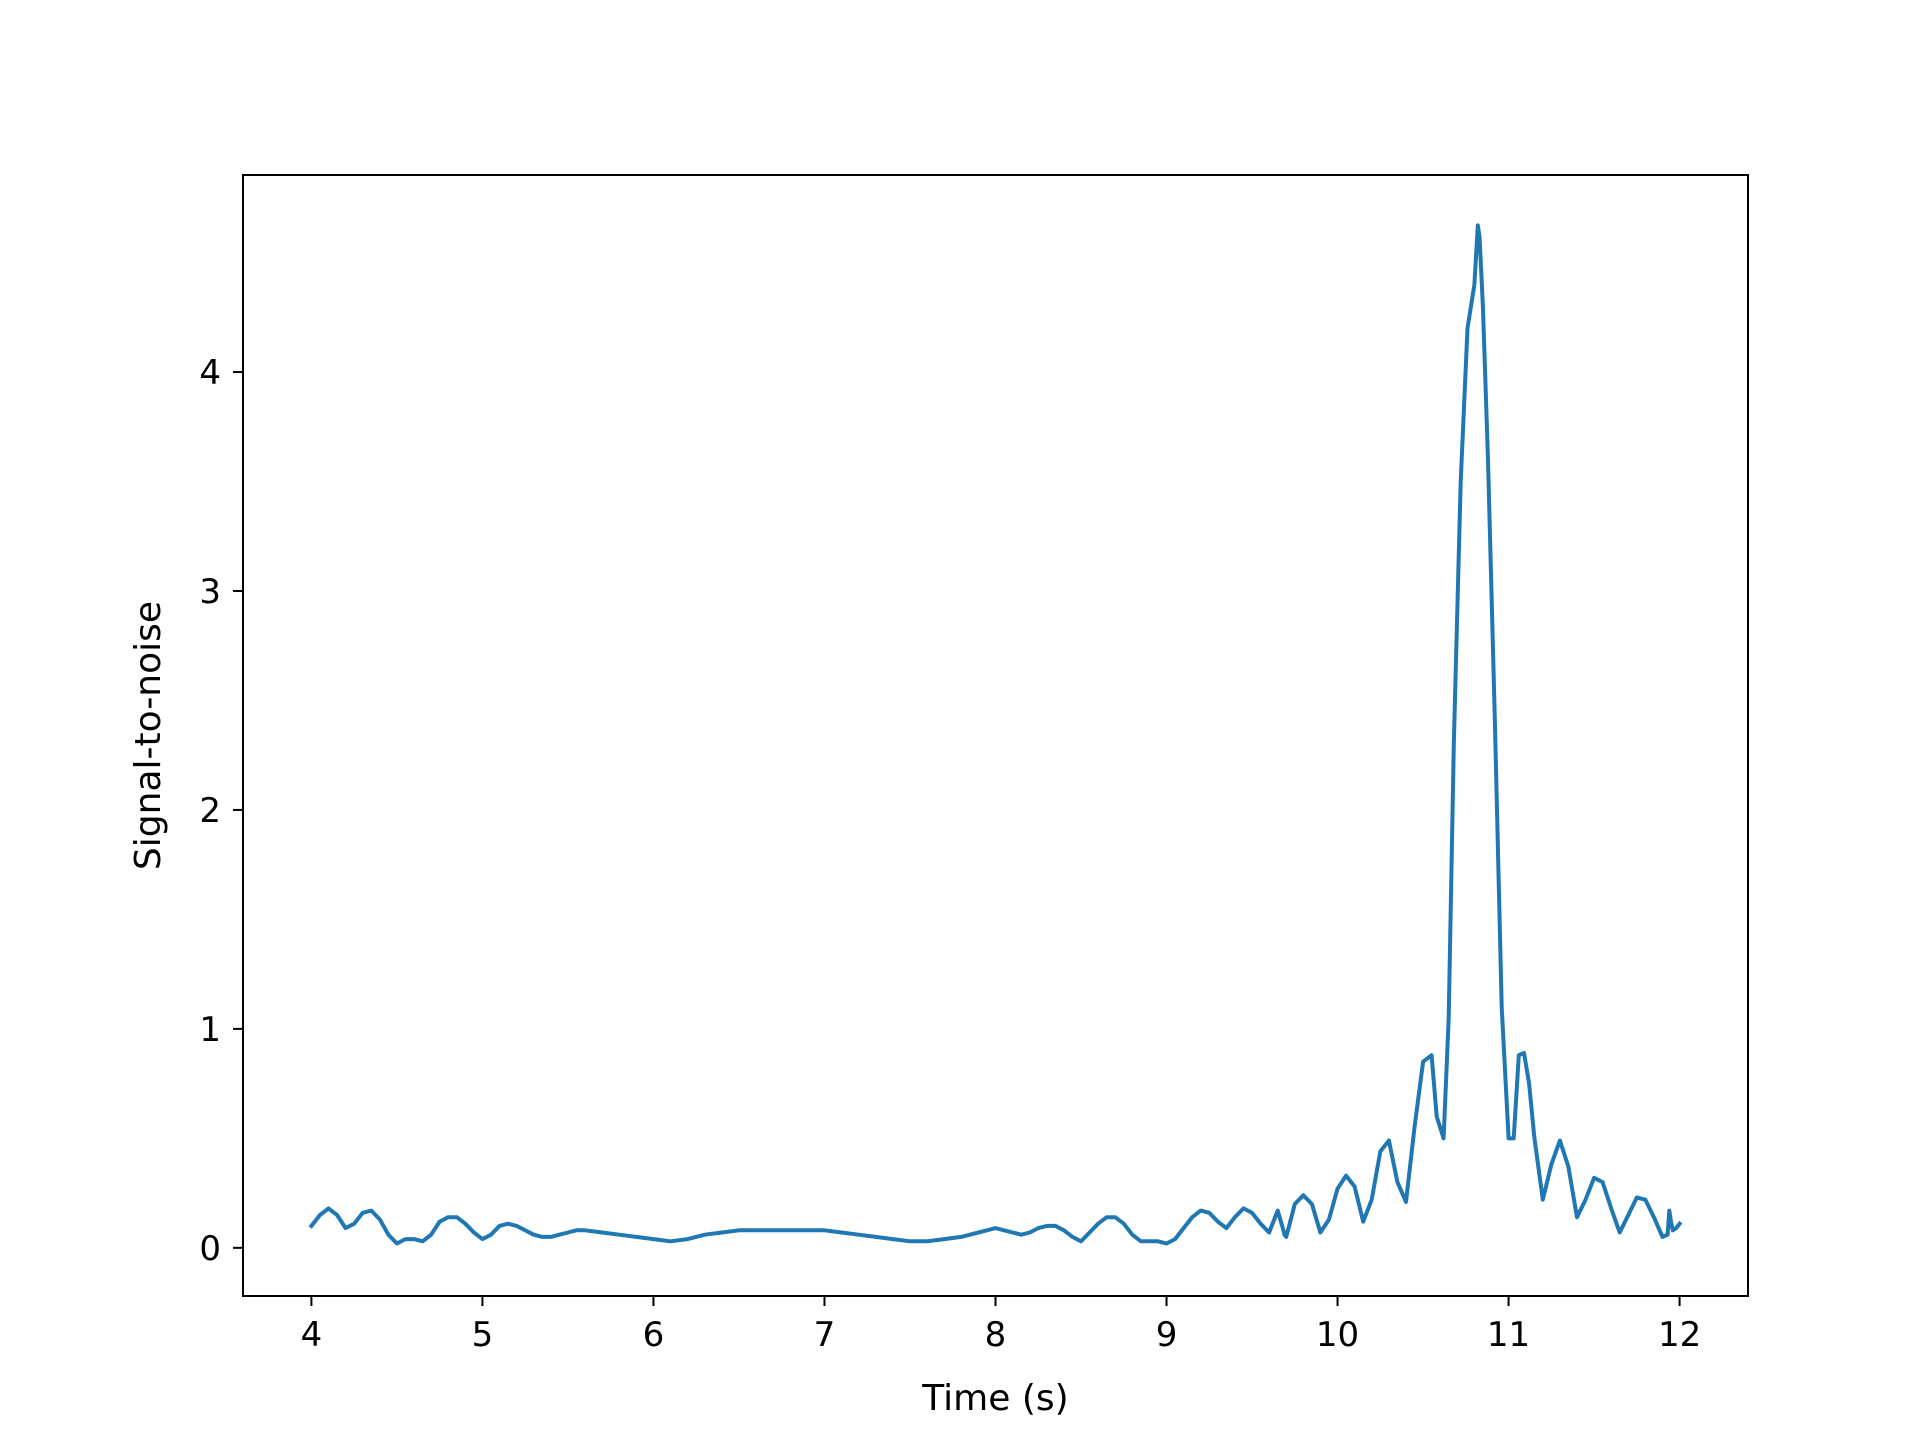  I want to click on y-axis-label: Signal-to-noise, so click(148, 735).